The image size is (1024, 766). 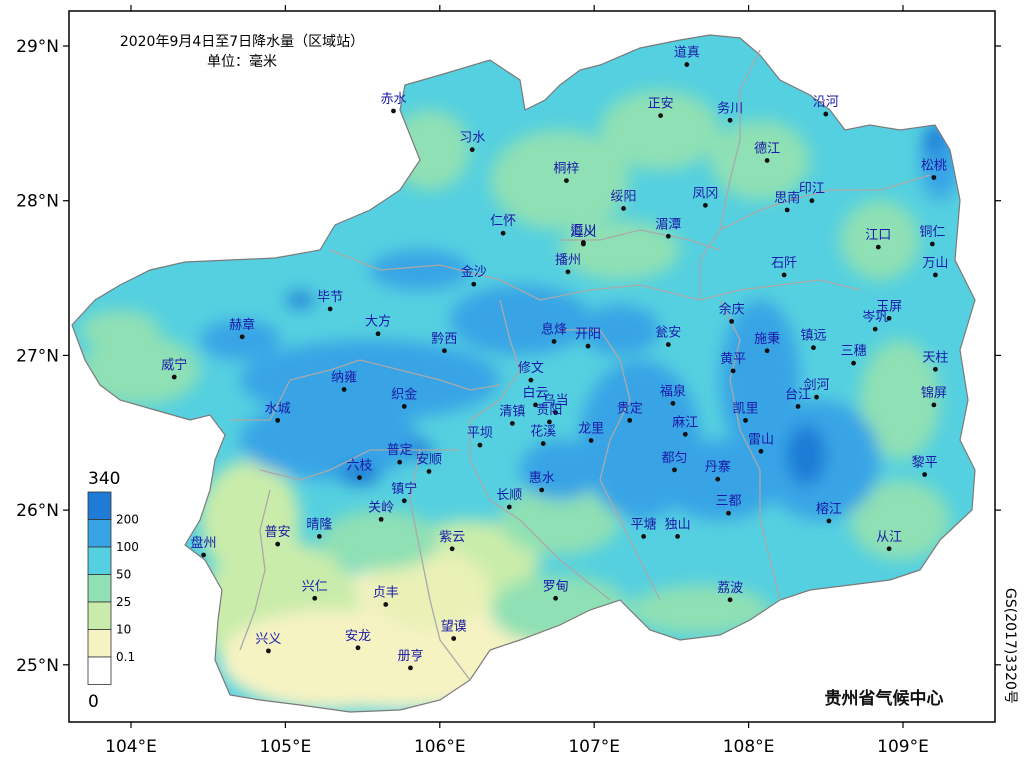 I want to click on station-label: 道真, so click(x=687, y=53).